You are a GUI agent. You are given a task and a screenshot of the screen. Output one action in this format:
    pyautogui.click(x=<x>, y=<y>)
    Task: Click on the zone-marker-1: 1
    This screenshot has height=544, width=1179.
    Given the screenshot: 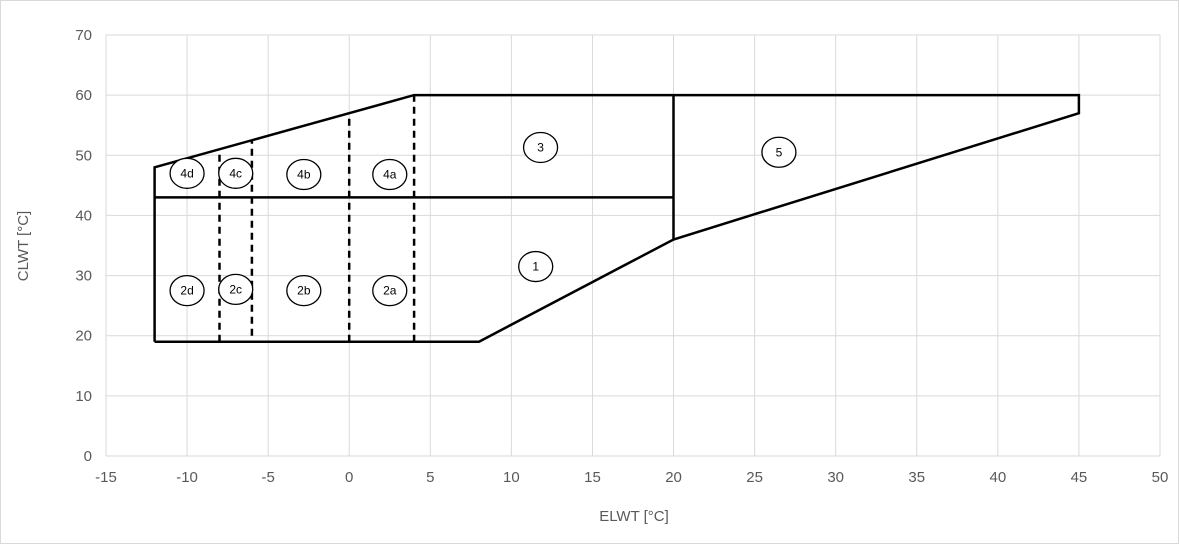 What is the action you would take?
    pyautogui.click(x=536, y=266)
    